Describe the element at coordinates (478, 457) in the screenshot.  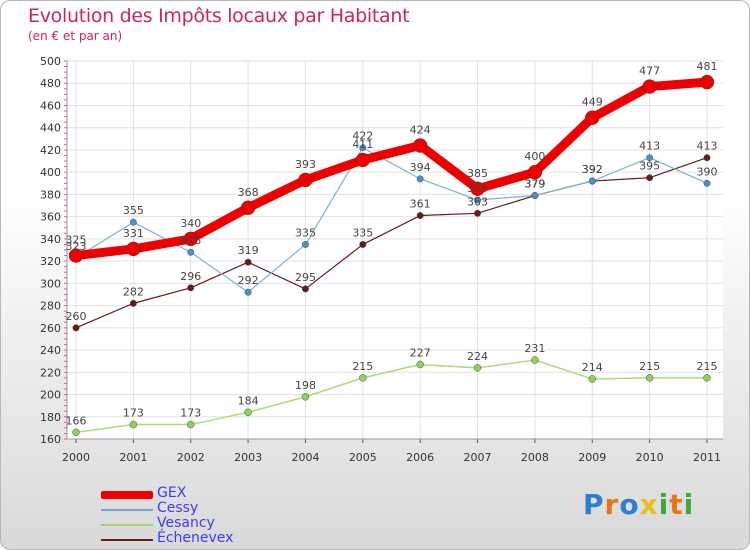
I see `x-tick-label: 2007` at that location.